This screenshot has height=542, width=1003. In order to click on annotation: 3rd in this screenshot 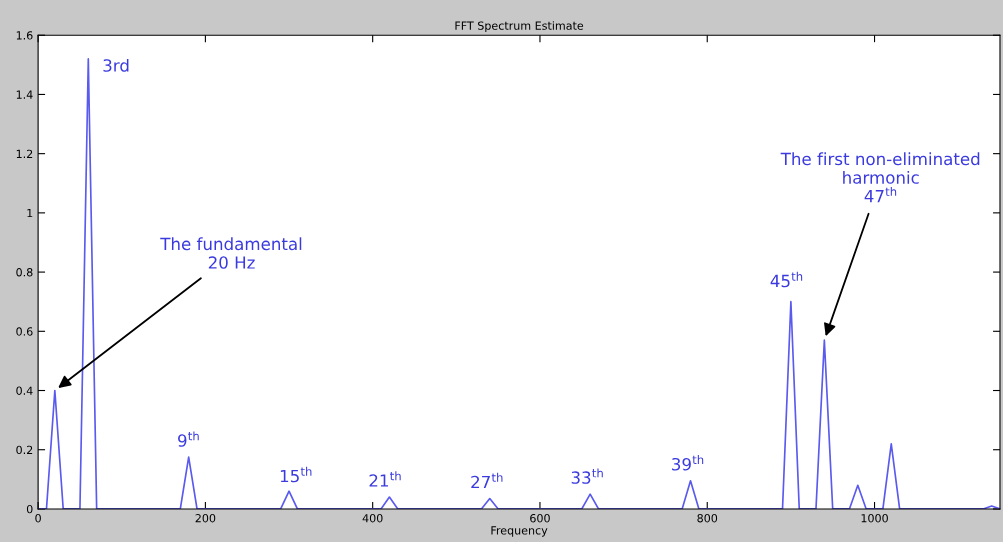, I will do `click(116, 65)`.